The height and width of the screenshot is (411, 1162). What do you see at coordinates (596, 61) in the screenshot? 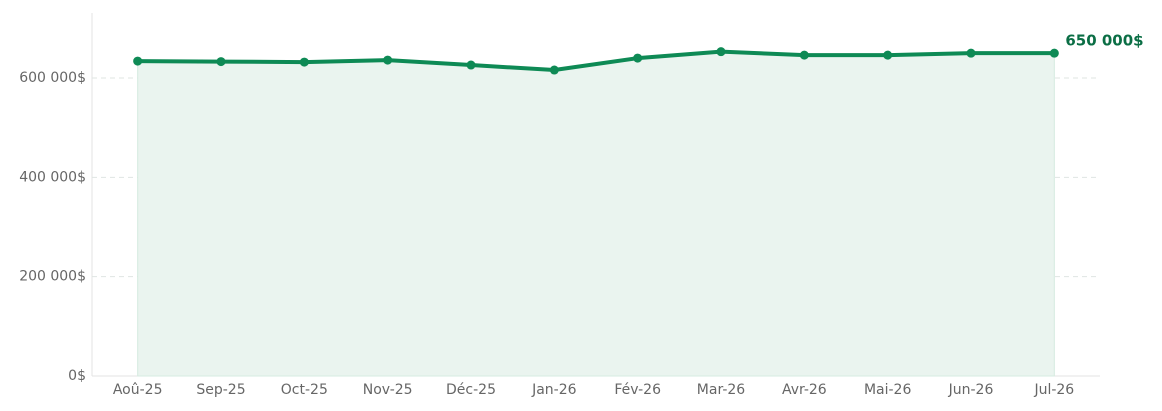
I see `line` at bounding box center [596, 61].